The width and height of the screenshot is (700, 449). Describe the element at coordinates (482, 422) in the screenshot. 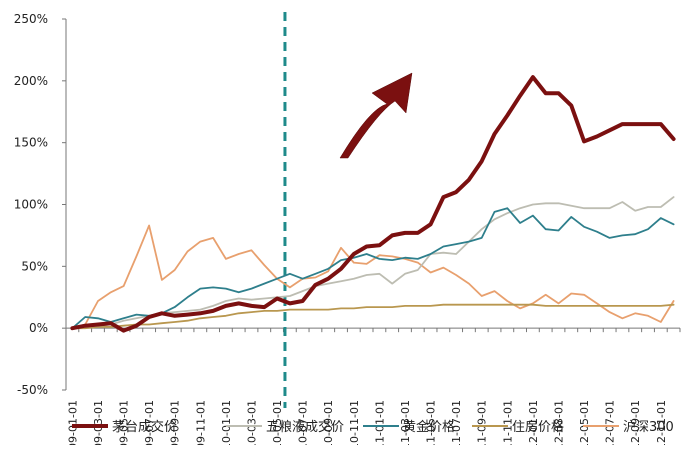

I see `x-tick-label: 2011-09-01` at that location.